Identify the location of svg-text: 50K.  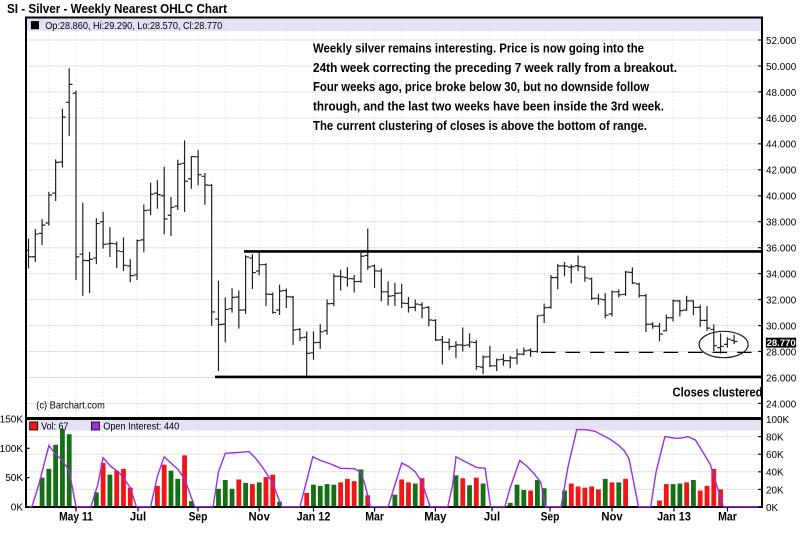
(14, 478).